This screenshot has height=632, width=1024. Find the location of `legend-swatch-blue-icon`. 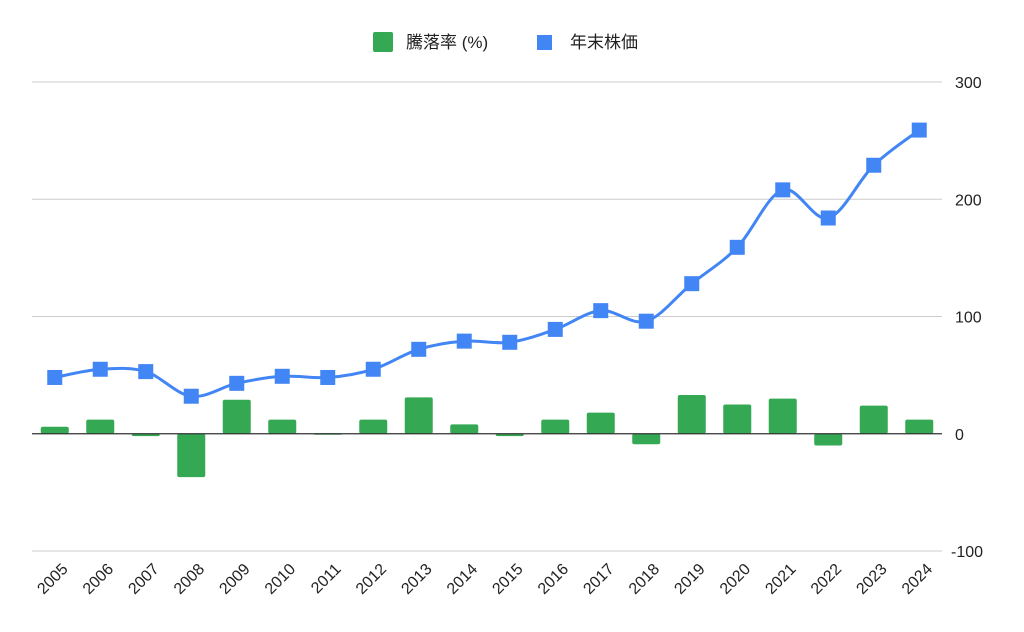

legend-swatch-blue-icon is located at coordinates (544, 42).